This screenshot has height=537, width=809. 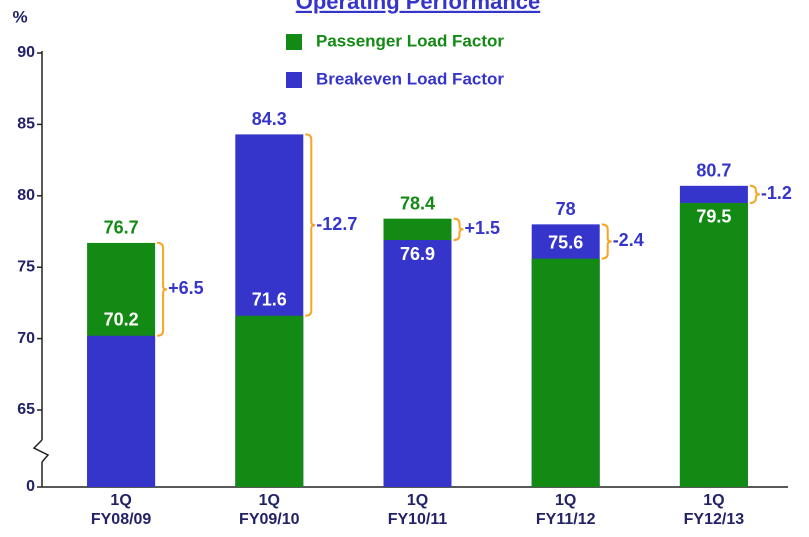 What do you see at coordinates (410, 78) in the screenshot?
I see `legend-label: Breakeven Load Factor` at bounding box center [410, 78].